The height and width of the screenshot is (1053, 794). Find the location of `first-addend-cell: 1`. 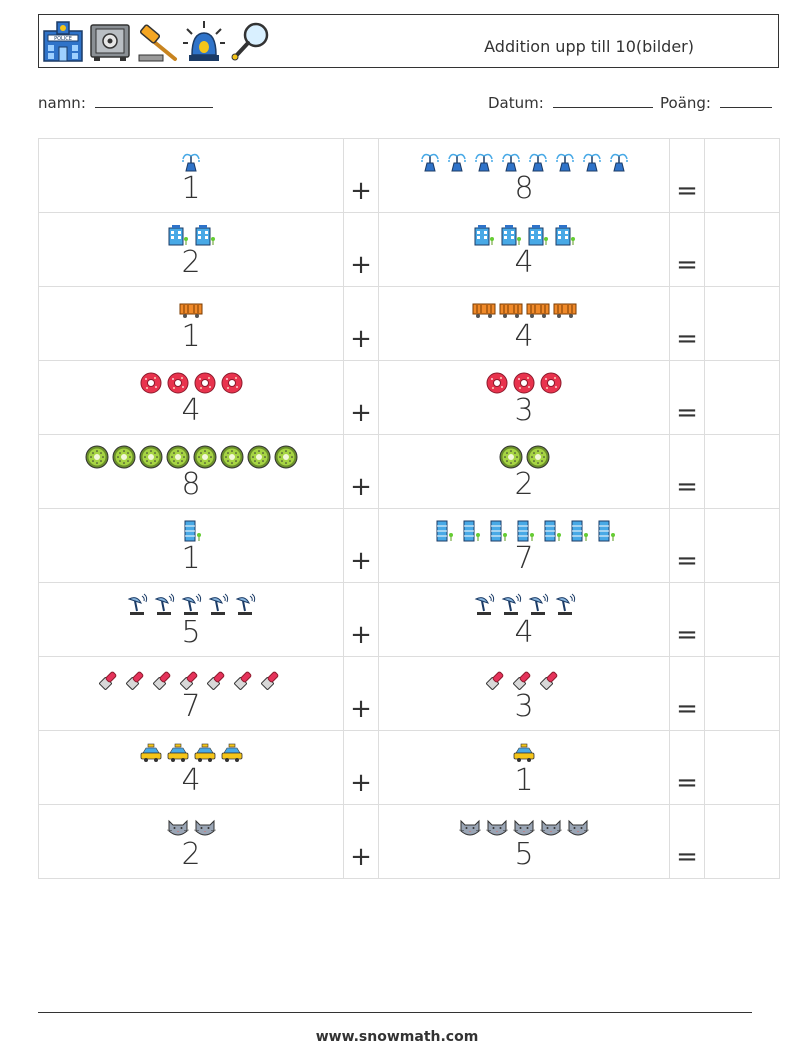

first-addend-cell: 1 is located at coordinates (191, 175).